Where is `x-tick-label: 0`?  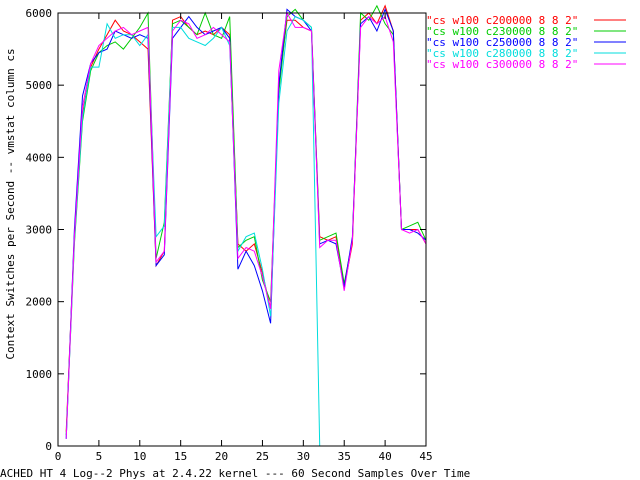 x-tick-label: 0 is located at coordinates (58, 456).